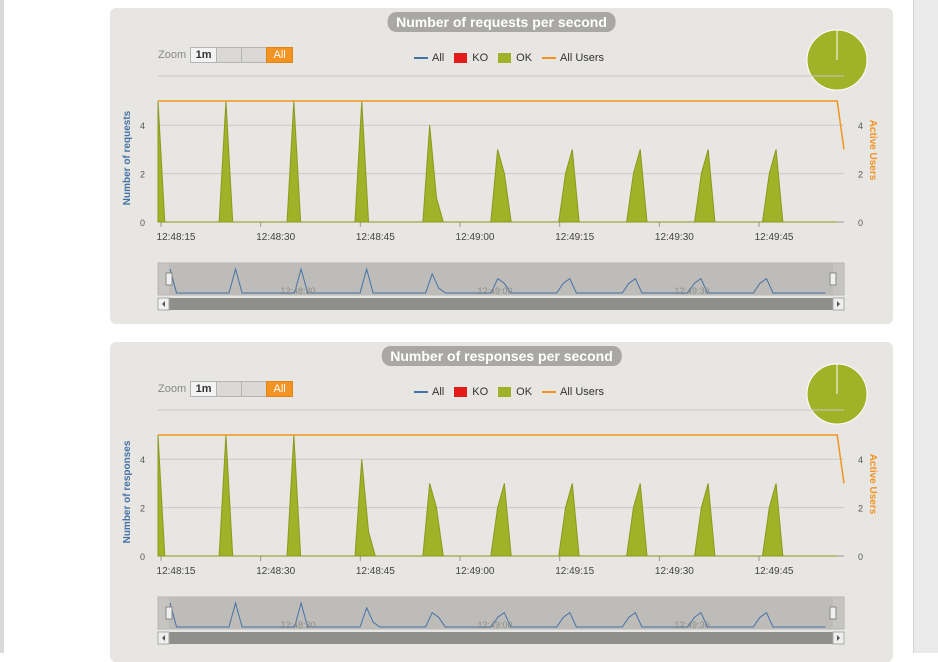 The width and height of the screenshot is (938, 662). Describe the element at coordinates (127, 157) in the screenshot. I see `y-axis-title: Number of requests` at that location.